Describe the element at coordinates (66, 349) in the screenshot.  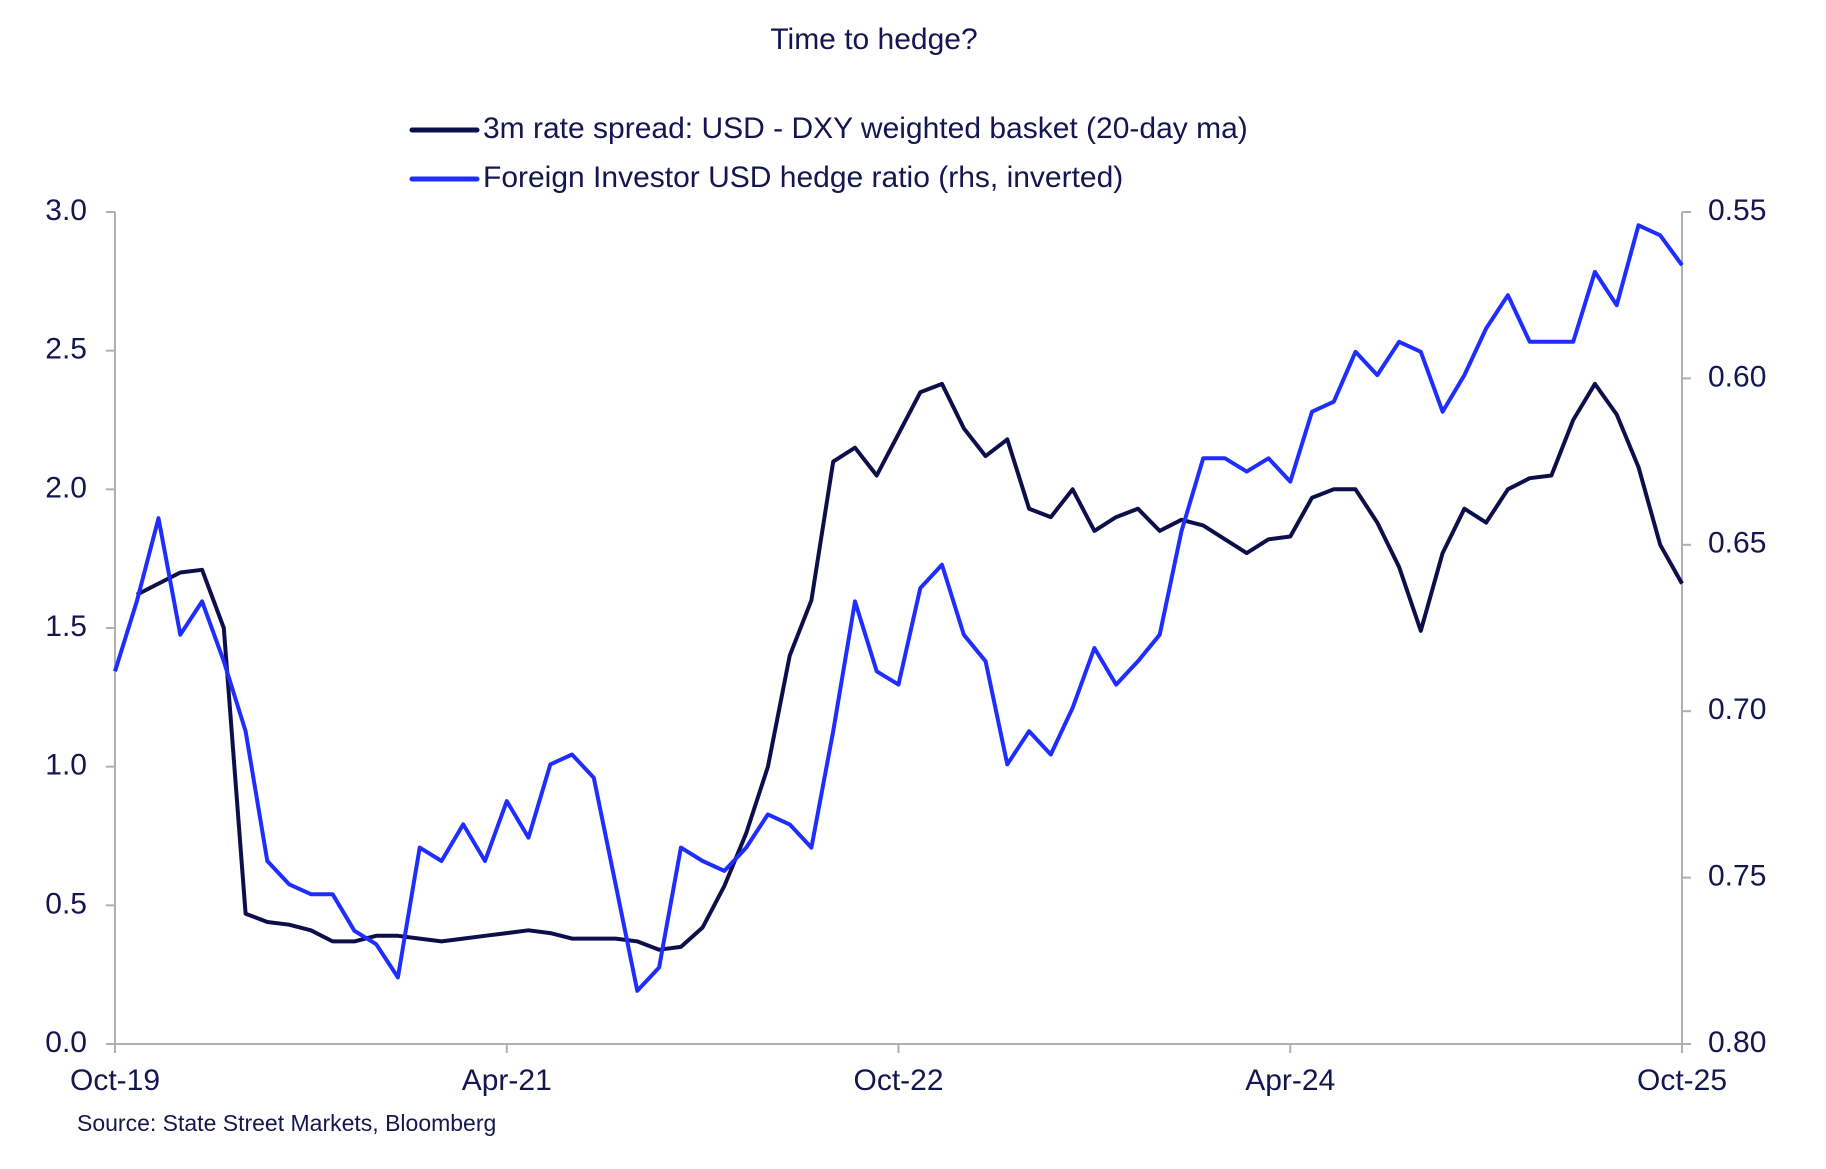
I see `y-tick-label: 2.5` at that location.